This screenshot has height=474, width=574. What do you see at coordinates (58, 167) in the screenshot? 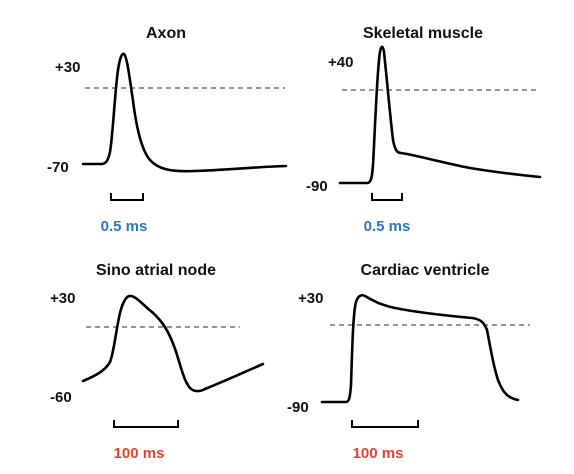
I see `y-bottom-label: -70` at bounding box center [58, 167].